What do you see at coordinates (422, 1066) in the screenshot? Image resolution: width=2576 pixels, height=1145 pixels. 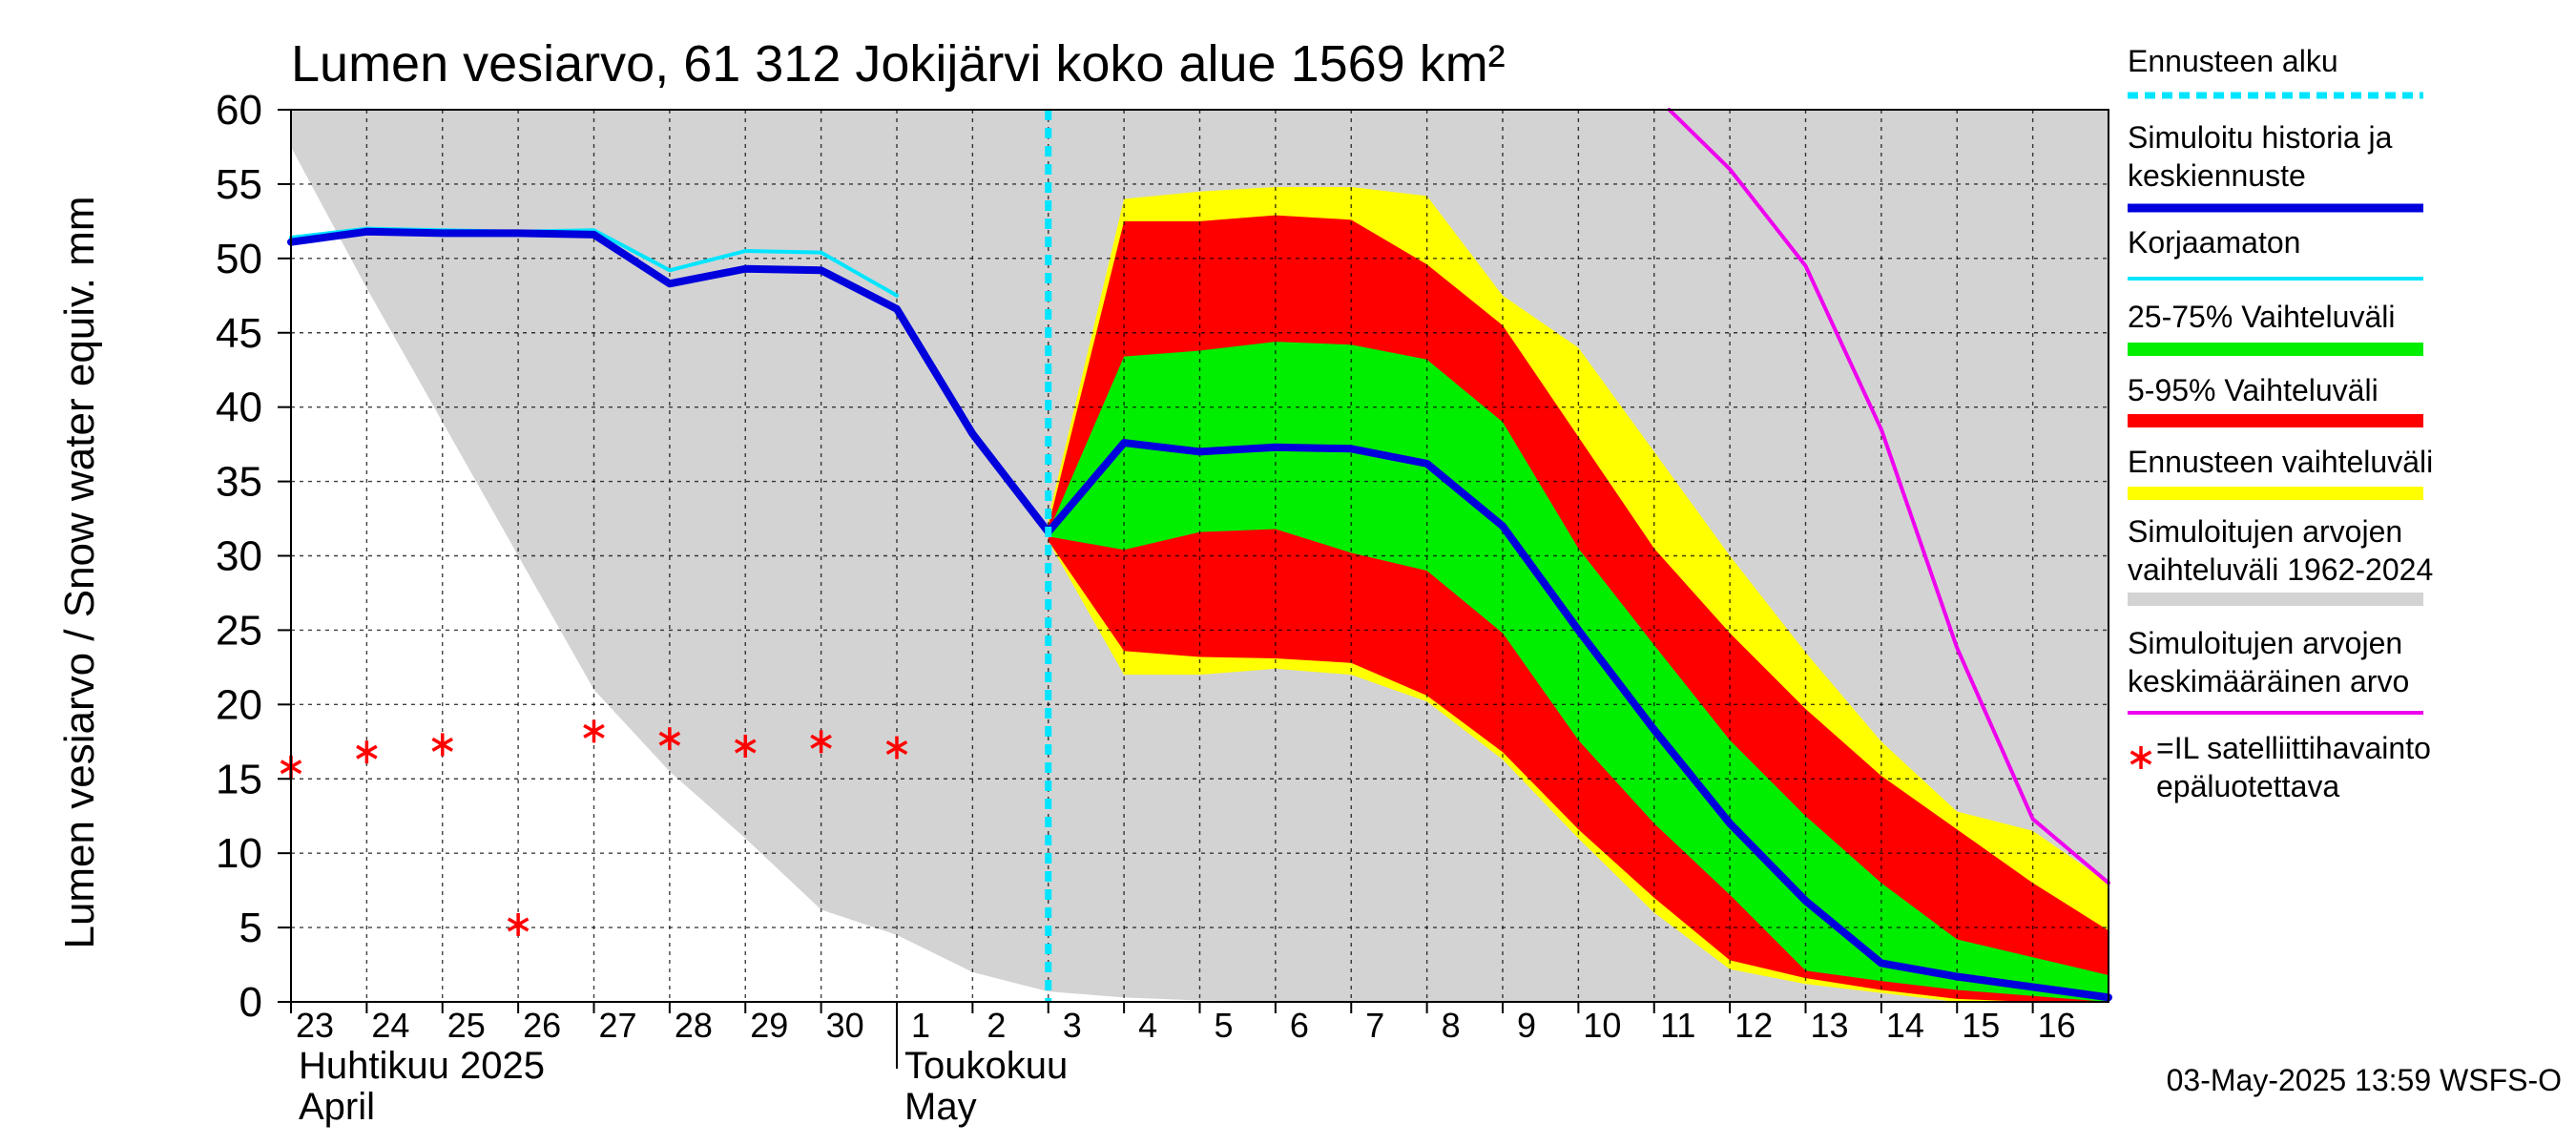 I see `month-label-fi: Huhtikuu 2025` at bounding box center [422, 1066].